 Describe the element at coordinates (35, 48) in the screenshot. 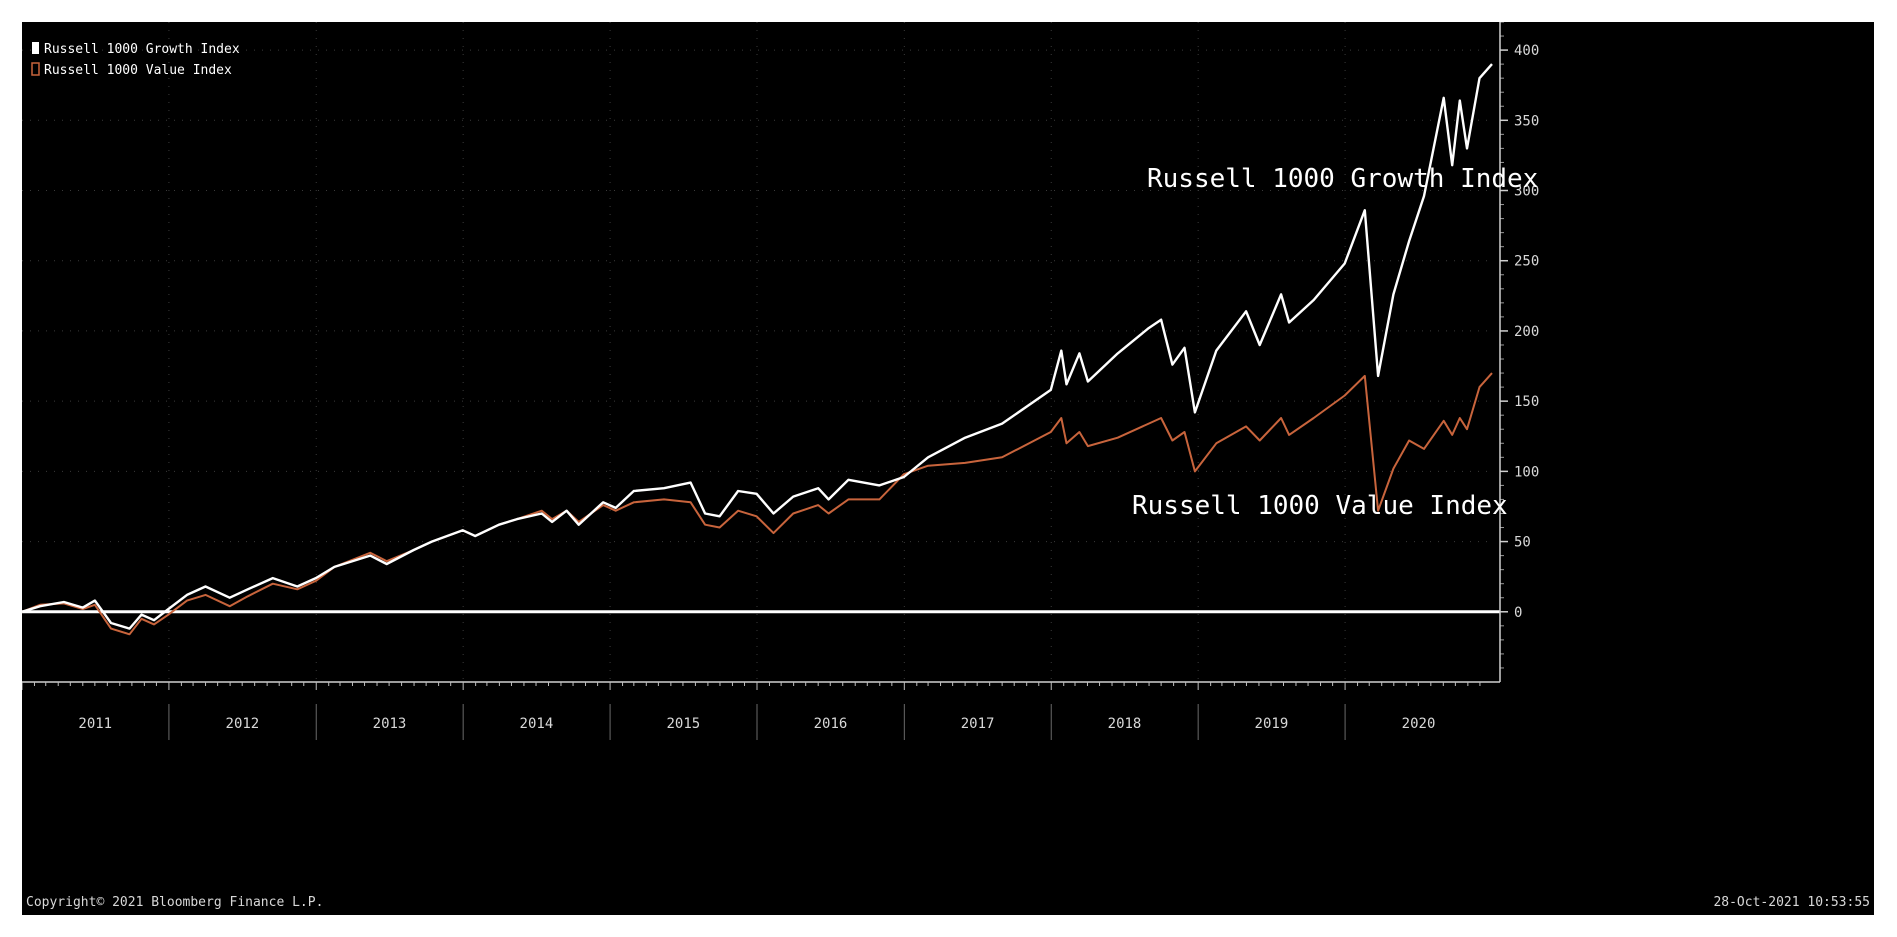

I see `legend-swatch-growth` at that location.